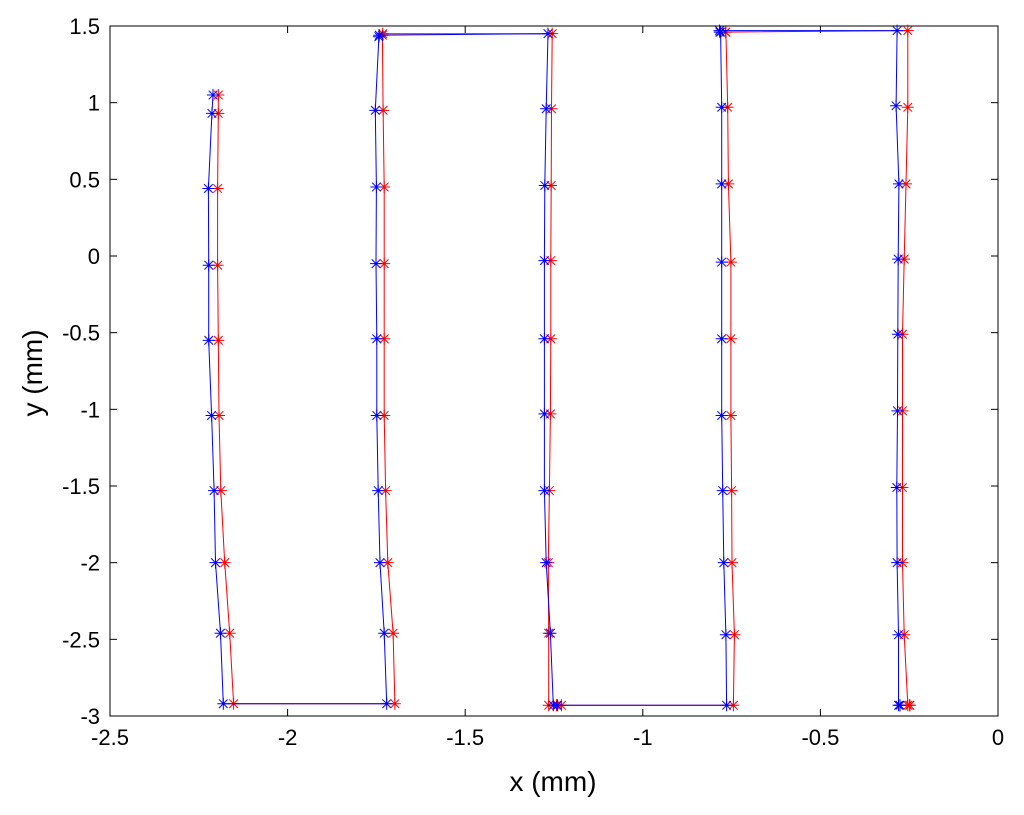  Describe the element at coordinates (94, 256) in the screenshot. I see `y-tick-label: 0` at that location.